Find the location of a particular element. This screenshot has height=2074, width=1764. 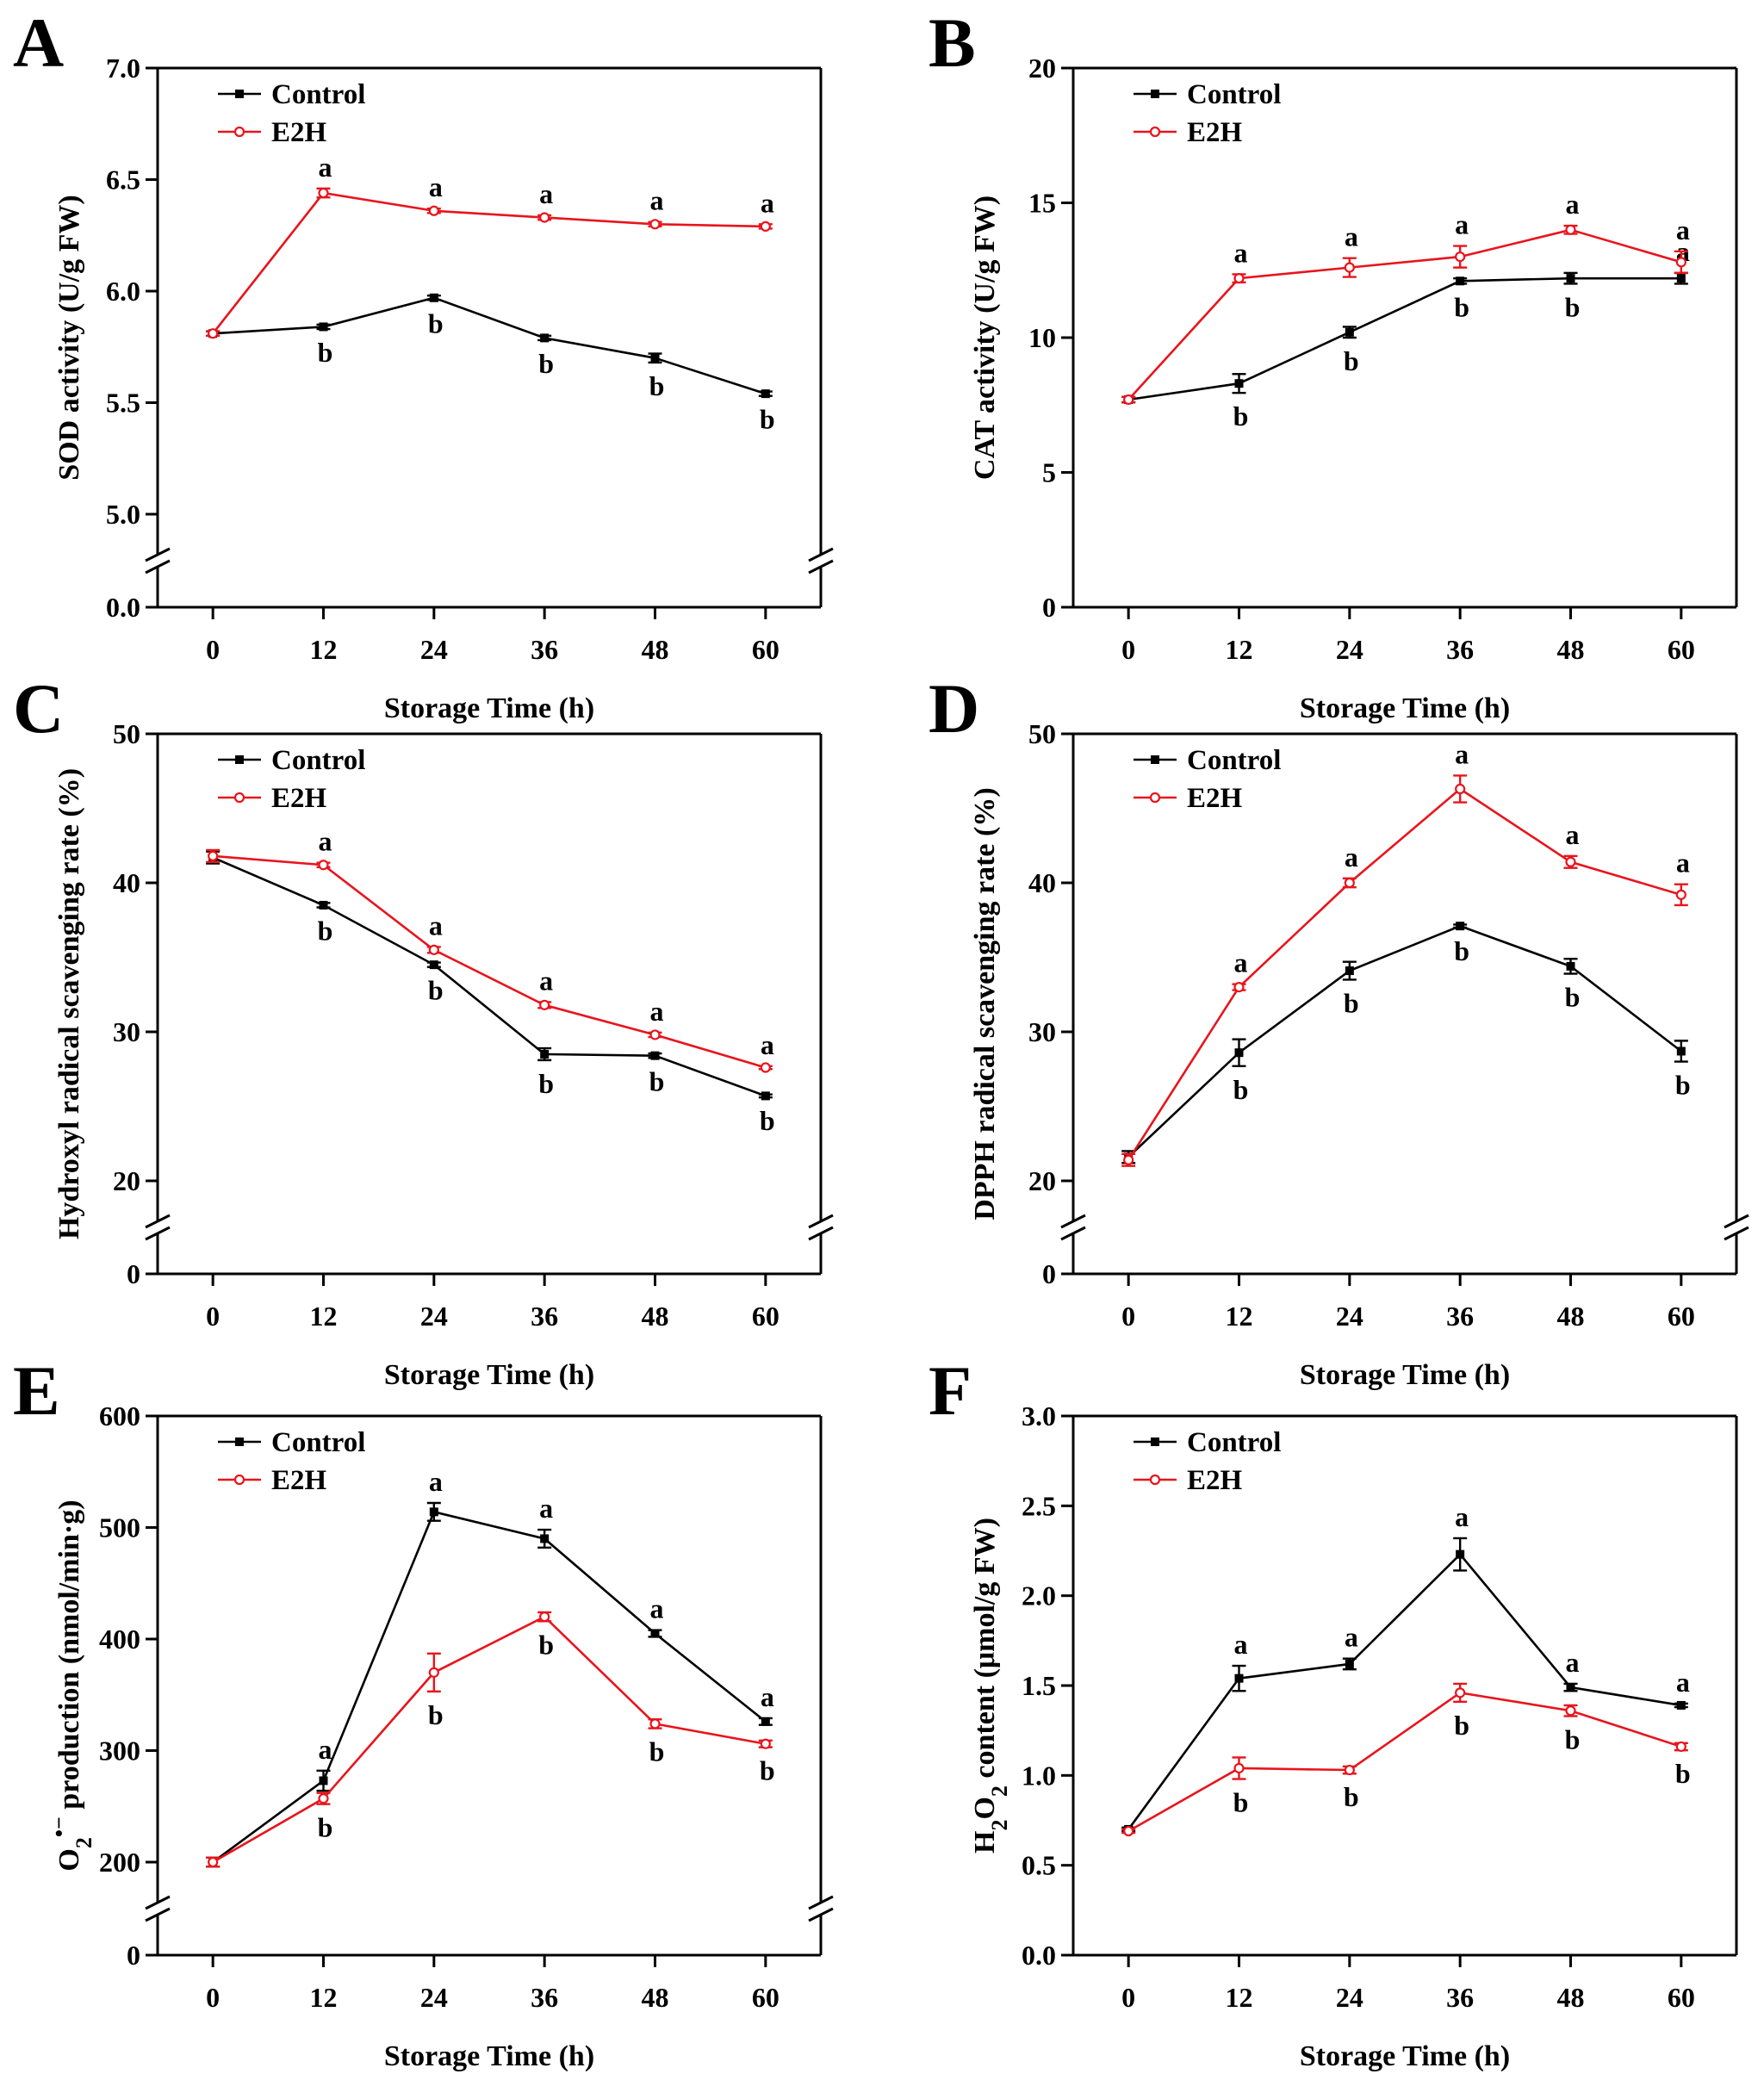

series-control: b b b b b is located at coordinates (490, 993).